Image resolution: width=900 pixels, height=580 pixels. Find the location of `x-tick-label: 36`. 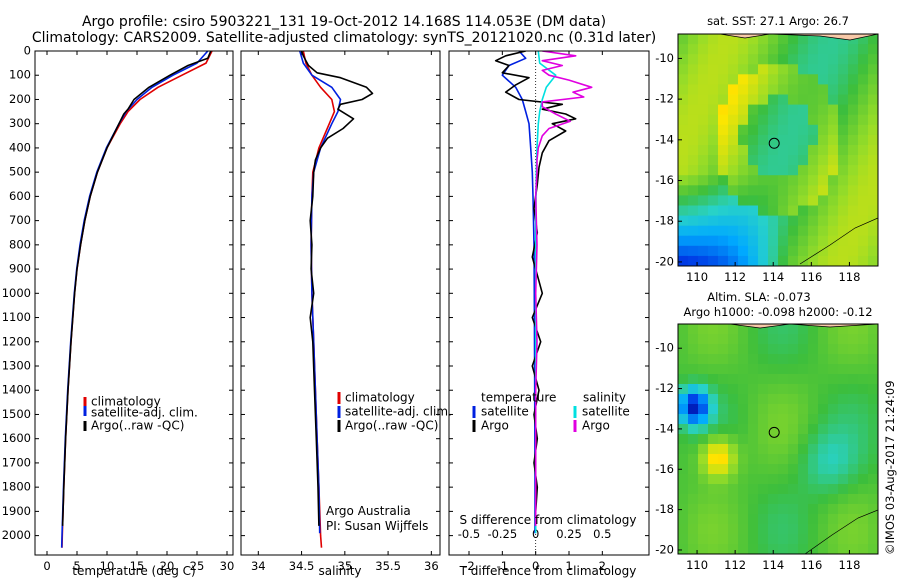

x-tick-label: 36 is located at coordinates (431, 566).